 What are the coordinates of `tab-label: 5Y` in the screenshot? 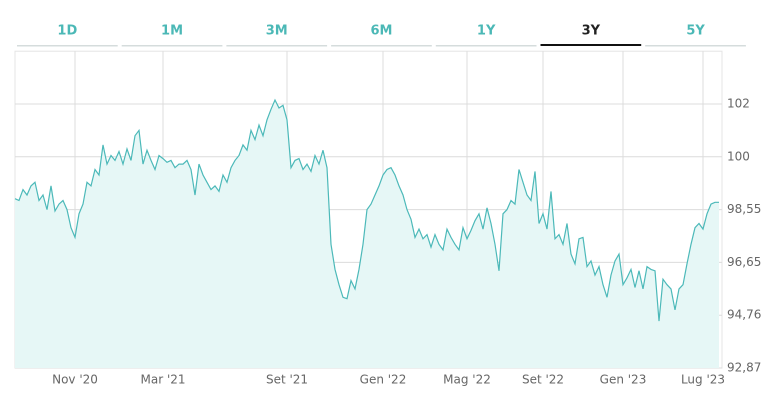 It's located at (695, 31).